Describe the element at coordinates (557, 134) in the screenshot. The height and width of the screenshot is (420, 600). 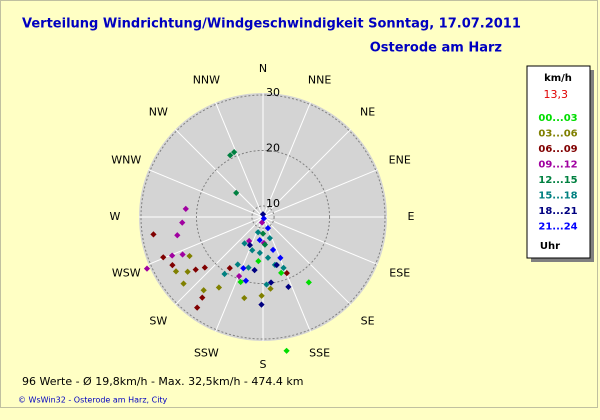
I see `legend-entry: 03...06` at that location.